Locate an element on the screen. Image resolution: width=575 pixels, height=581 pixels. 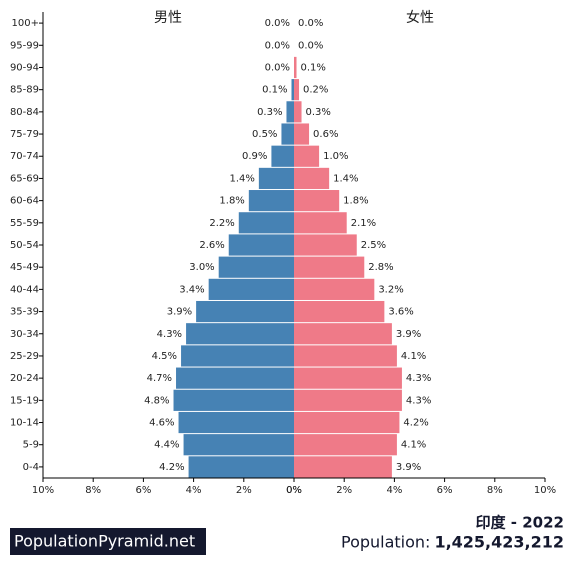
logo-box is located at coordinates (108, 541).